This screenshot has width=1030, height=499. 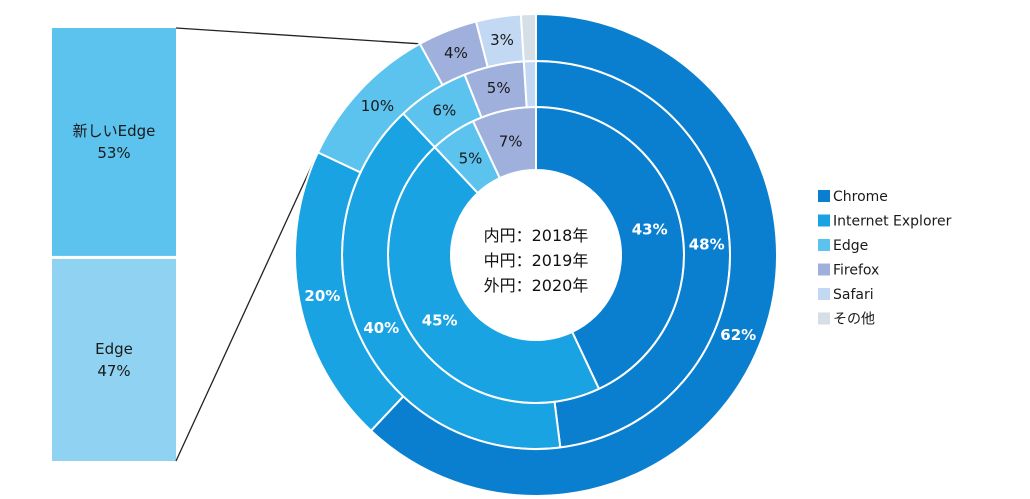 I want to click on ring-3-slice-other, so click(x=528, y=37).